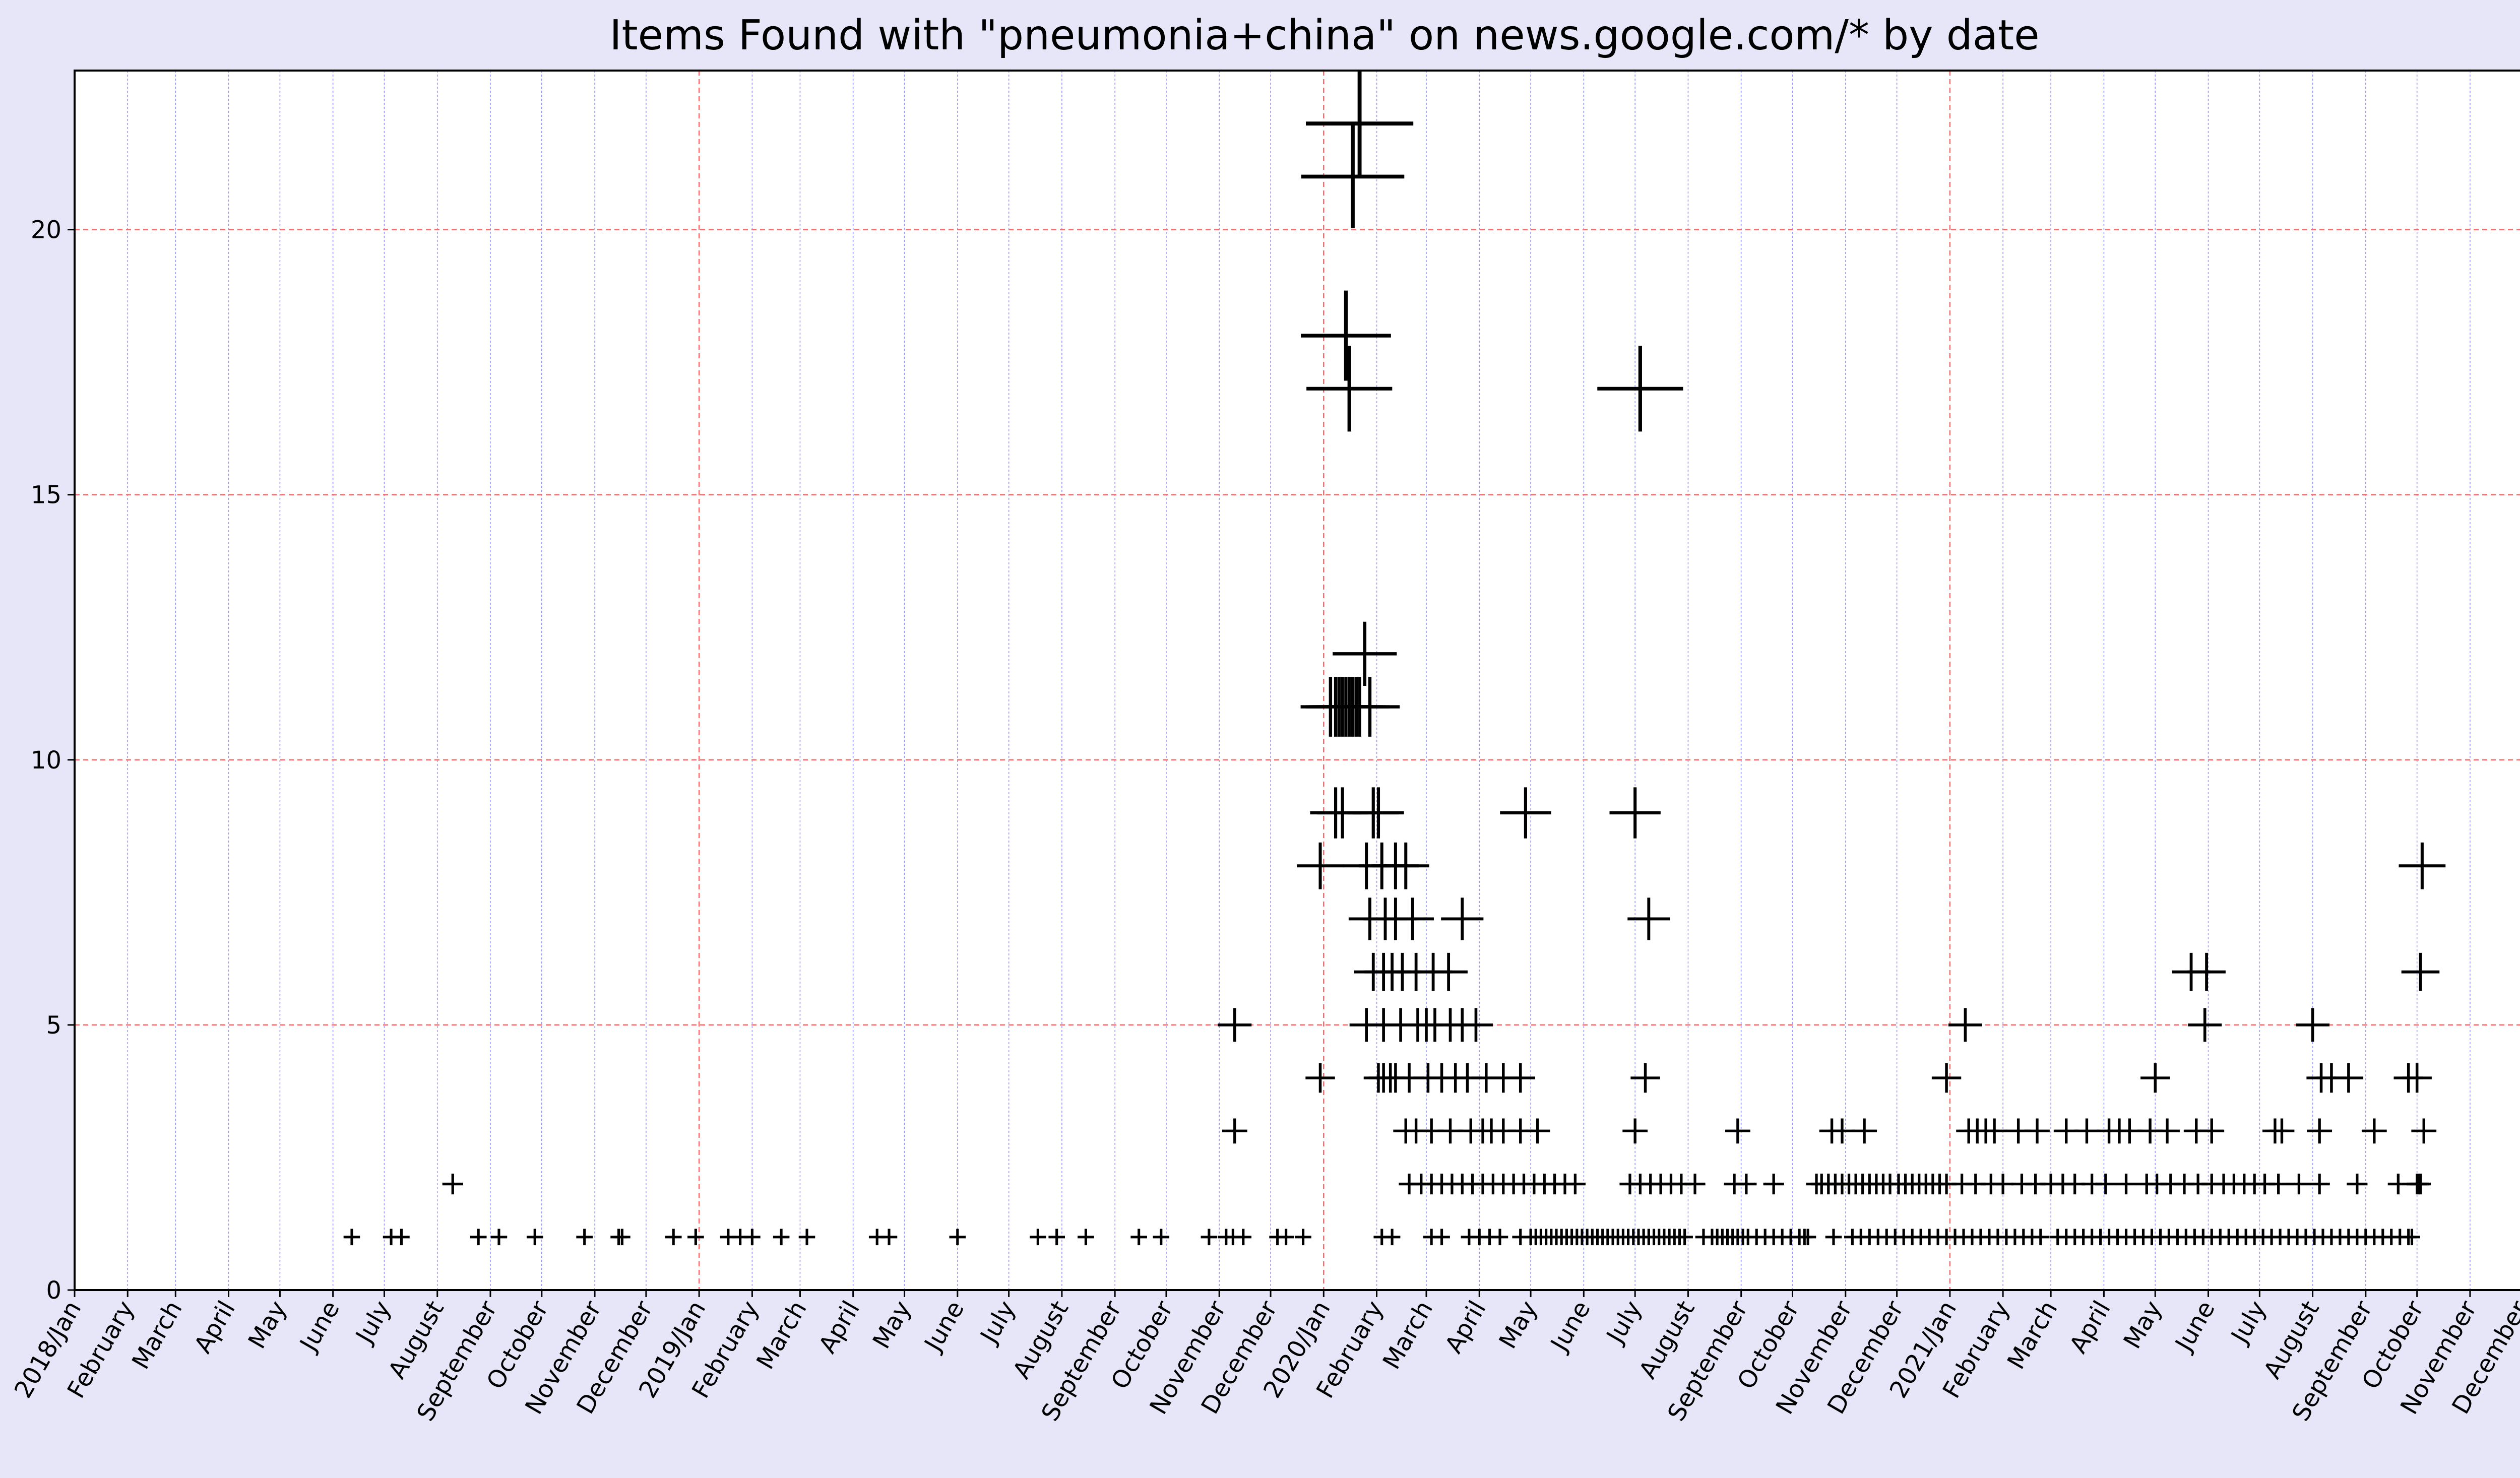 Image resolution: width=2520 pixels, height=1478 pixels. Describe the element at coordinates (46, 230) in the screenshot. I see `y-tick-label: 20` at that location.